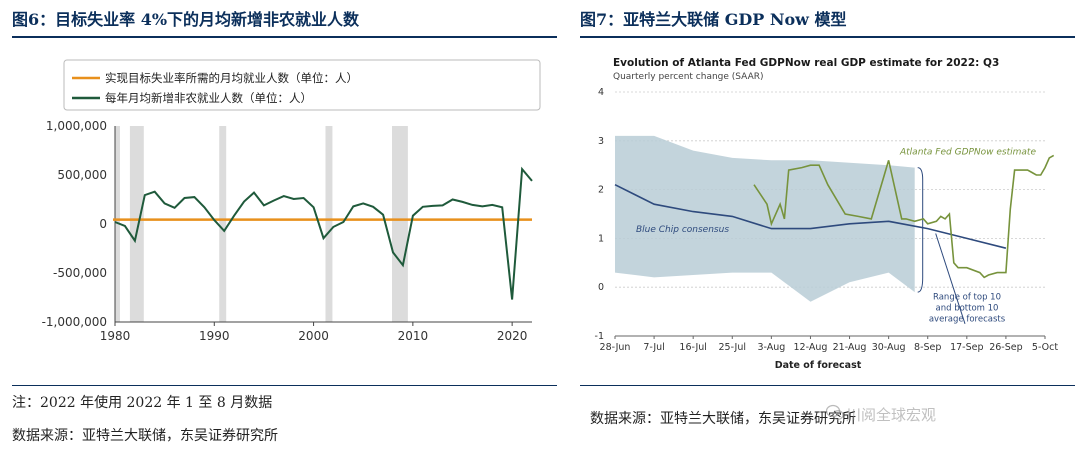 Image resolution: width=1080 pixels, height=461 pixels. Describe the element at coordinates (682, 230) in the screenshot. I see `bluechip-label: Blue Chip consensus` at that location.